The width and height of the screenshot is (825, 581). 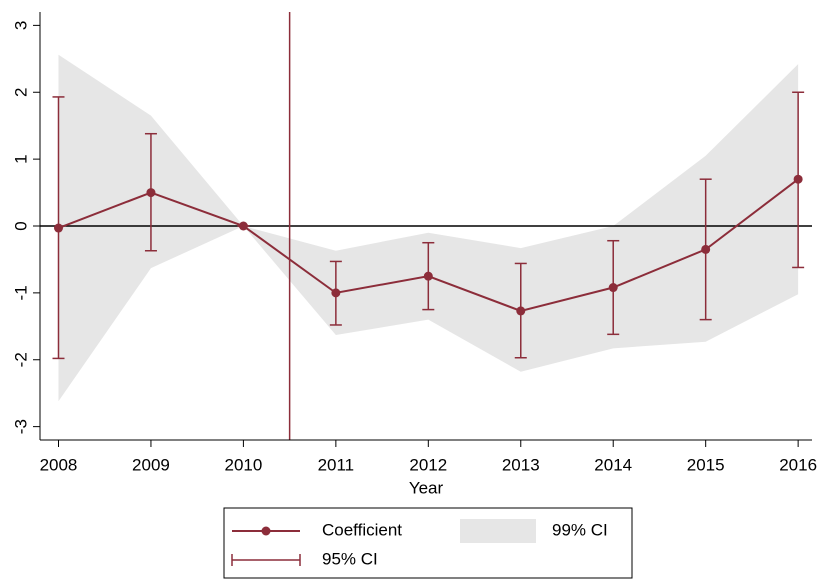 What do you see at coordinates (706, 464) in the screenshot?
I see `x-tick-label: 2015` at bounding box center [706, 464].